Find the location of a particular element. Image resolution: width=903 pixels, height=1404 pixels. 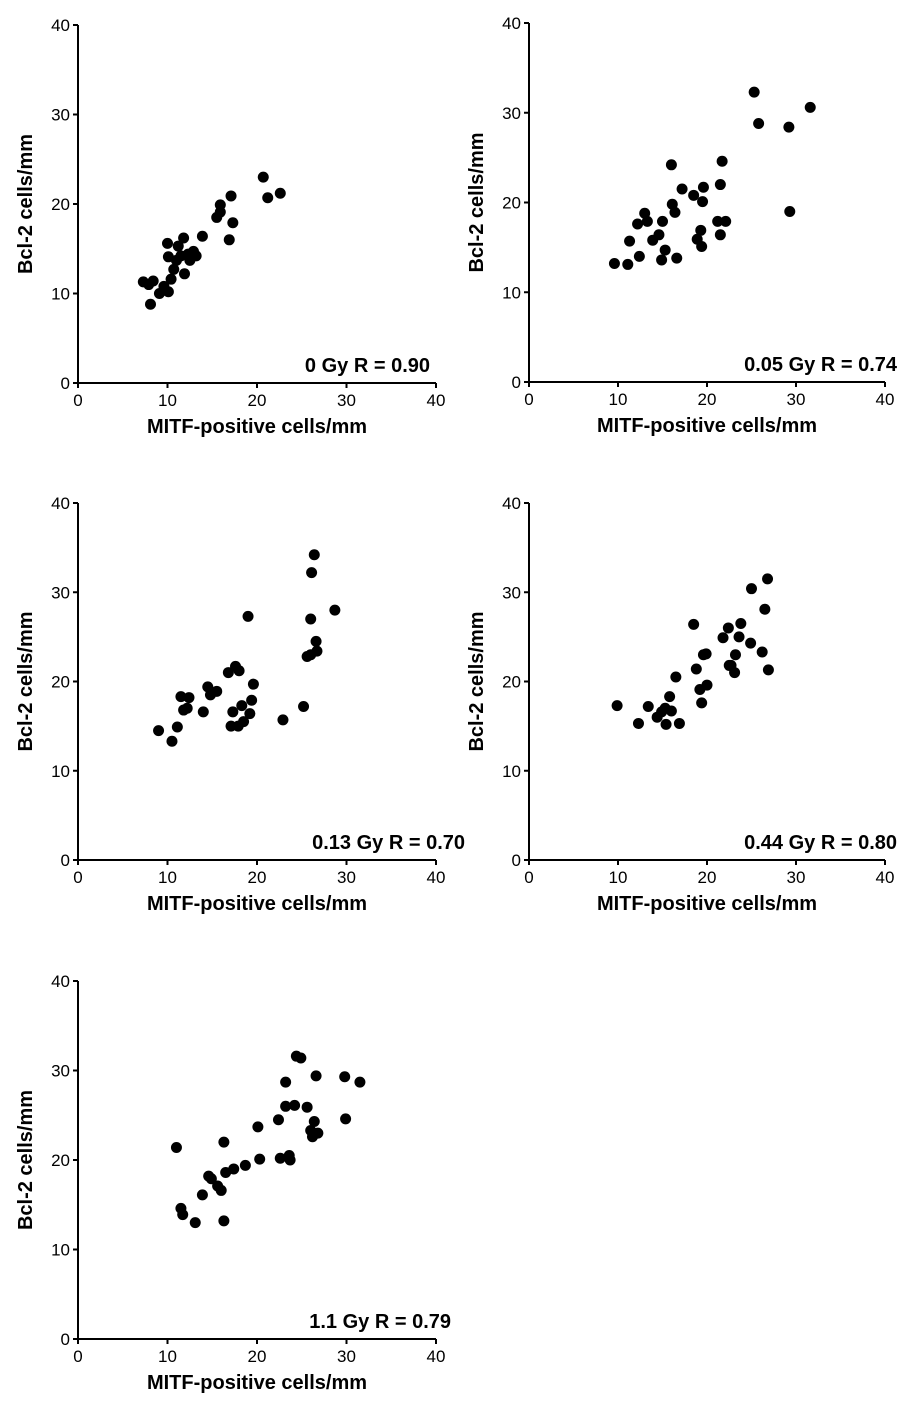

correlation-annotation: 0 Gy R = 0.90 is located at coordinates (367, 366).